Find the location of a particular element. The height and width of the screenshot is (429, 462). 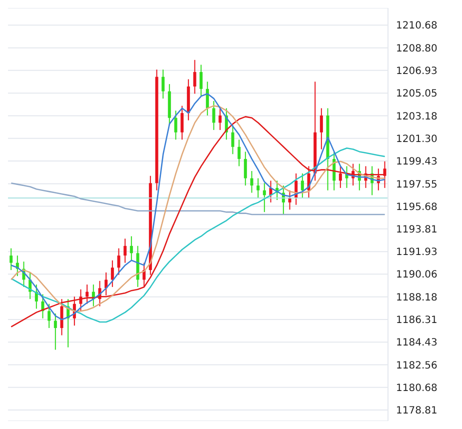

y-tick-label: 1191.93 is located at coordinates (417, 252).